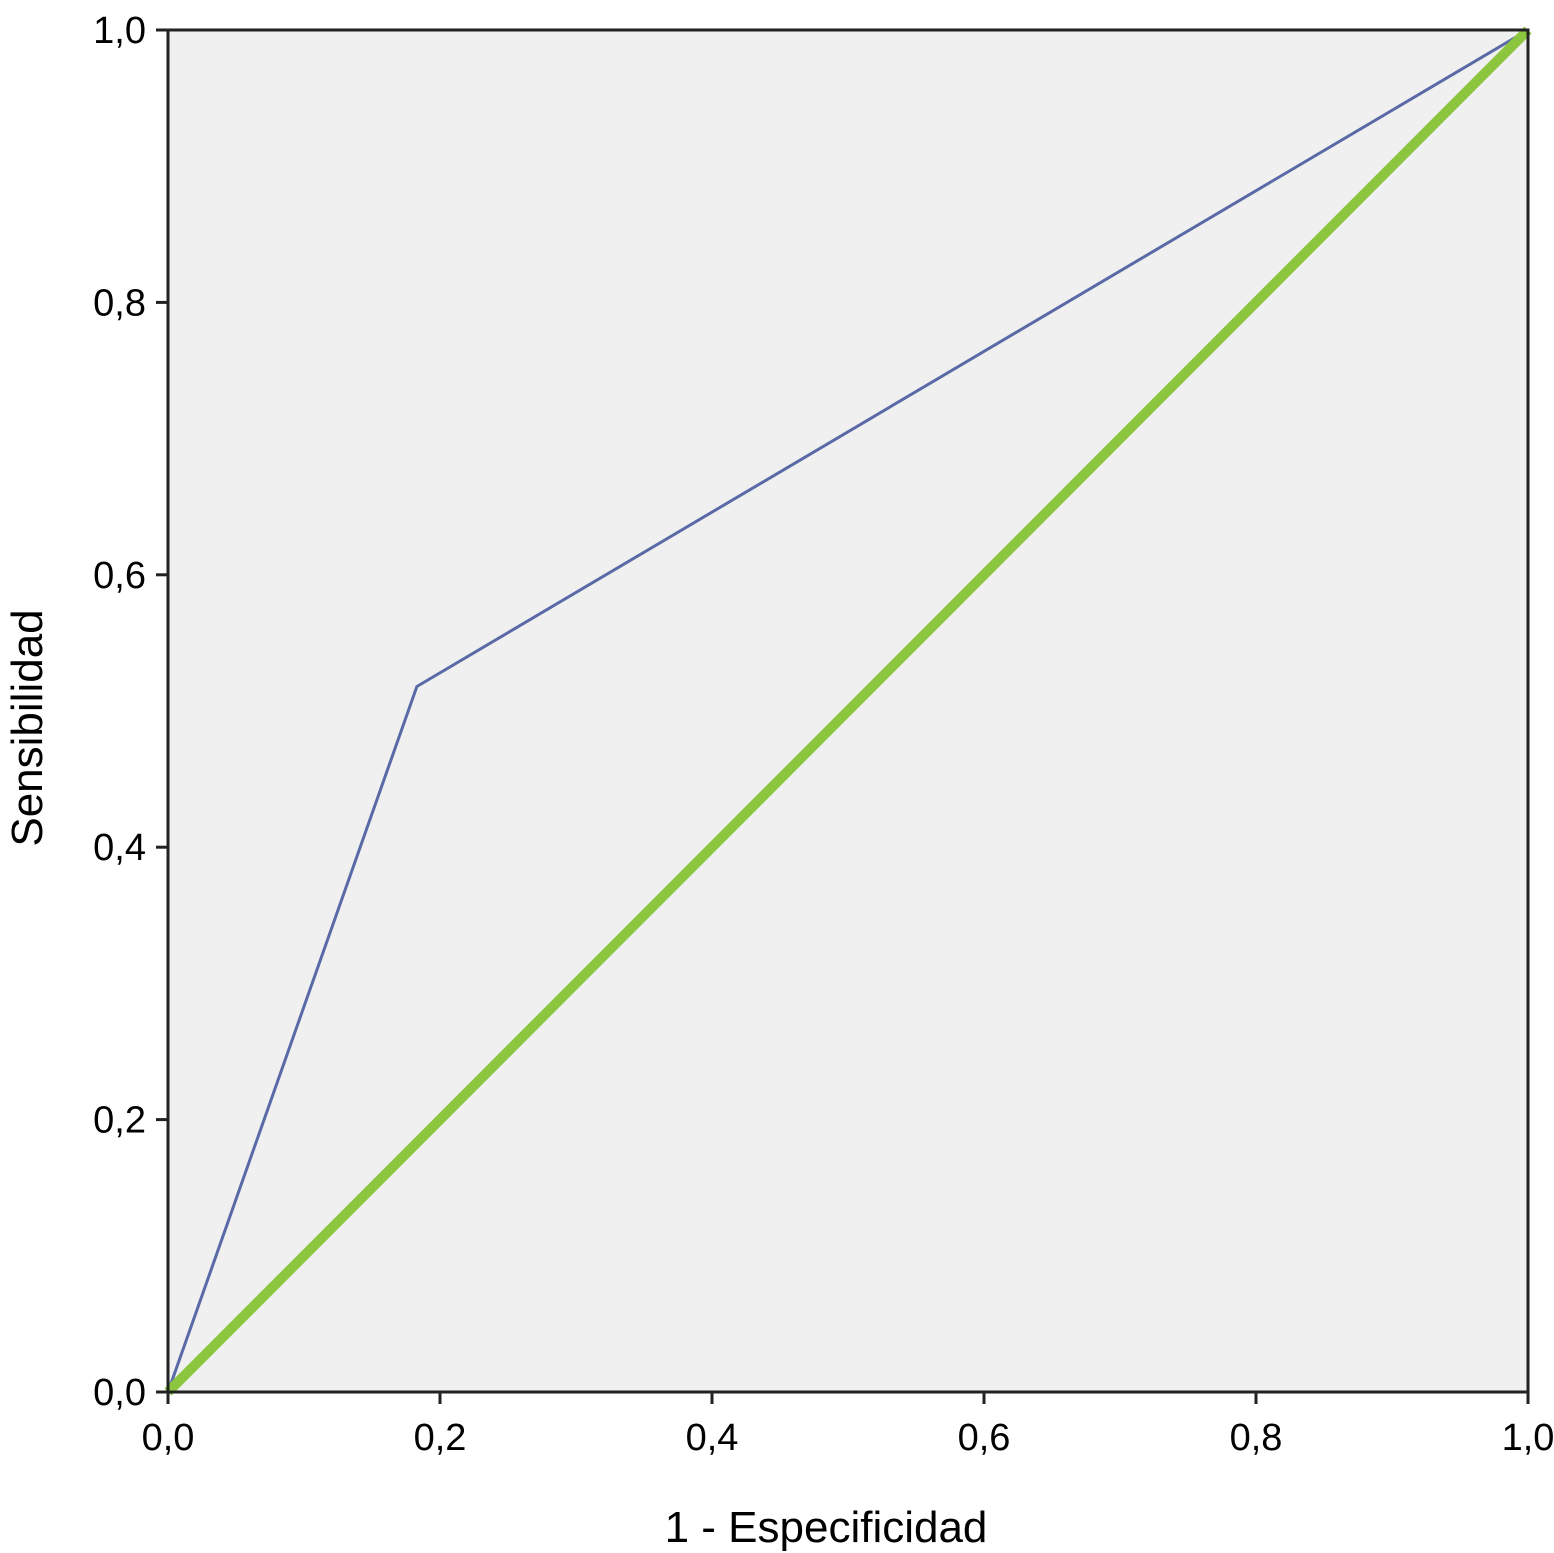  I want to click on y-axis: 0,0 0,2 0,4 0,6 0,8 1,0, so click(130, 712).